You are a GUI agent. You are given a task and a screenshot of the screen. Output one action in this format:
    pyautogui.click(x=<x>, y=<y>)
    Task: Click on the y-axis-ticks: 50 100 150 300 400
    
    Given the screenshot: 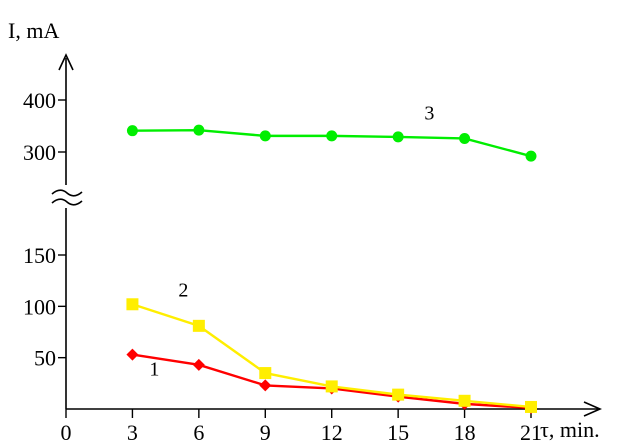 What is the action you would take?
    pyautogui.click(x=44, y=229)
    